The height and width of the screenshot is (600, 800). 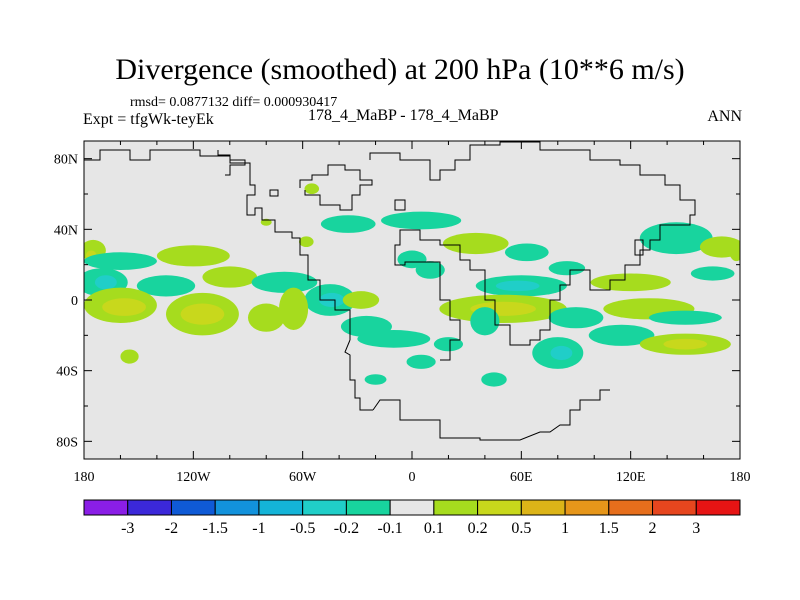 What do you see at coordinates (358, 375) in the screenshot?
I see `coast-south-america` at bounding box center [358, 375].